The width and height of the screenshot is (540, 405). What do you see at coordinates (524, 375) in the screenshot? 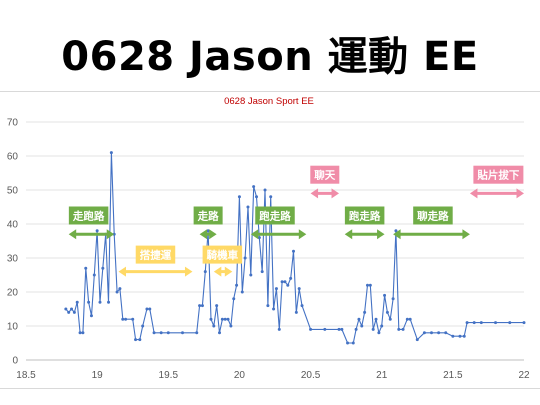
I see `x-tick-label: 22` at bounding box center [524, 375].